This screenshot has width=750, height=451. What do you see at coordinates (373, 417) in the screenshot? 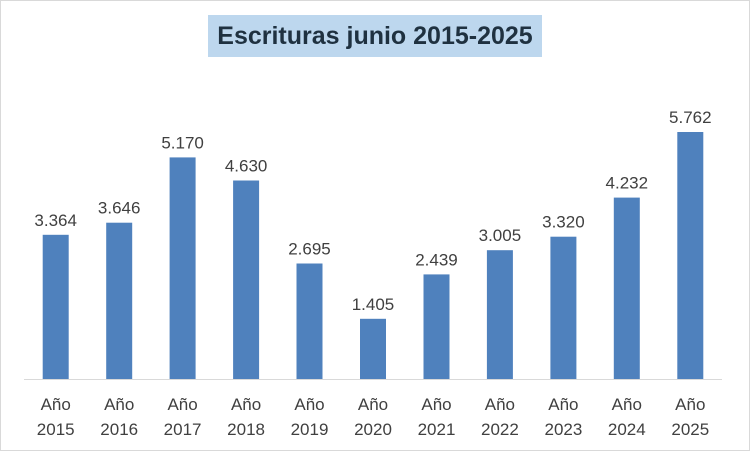
I see `category-label-5: Año 2020` at bounding box center [373, 417].